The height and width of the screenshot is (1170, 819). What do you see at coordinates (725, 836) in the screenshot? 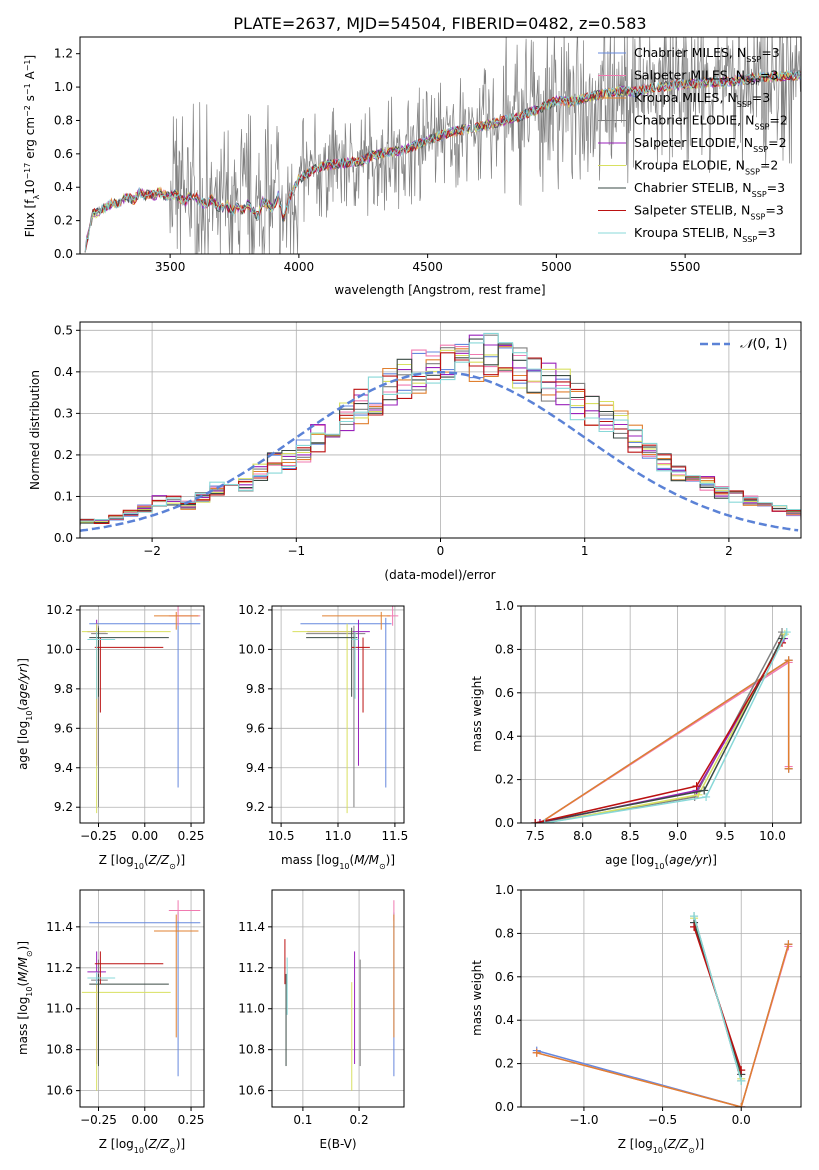
I see `x-tick-label: 9.5` at bounding box center [725, 836].